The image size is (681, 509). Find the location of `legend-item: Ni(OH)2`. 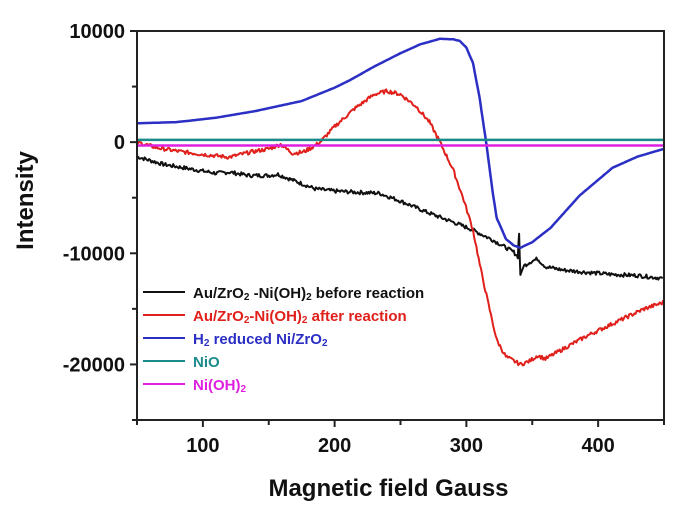

legend-item: Ni(OH)2 is located at coordinates (195, 386).